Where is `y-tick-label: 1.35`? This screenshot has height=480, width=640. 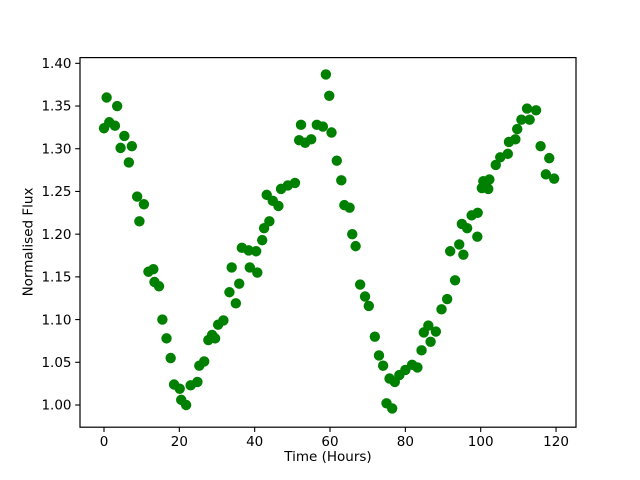
y-tick-label: 1.35 is located at coordinates (56, 107).